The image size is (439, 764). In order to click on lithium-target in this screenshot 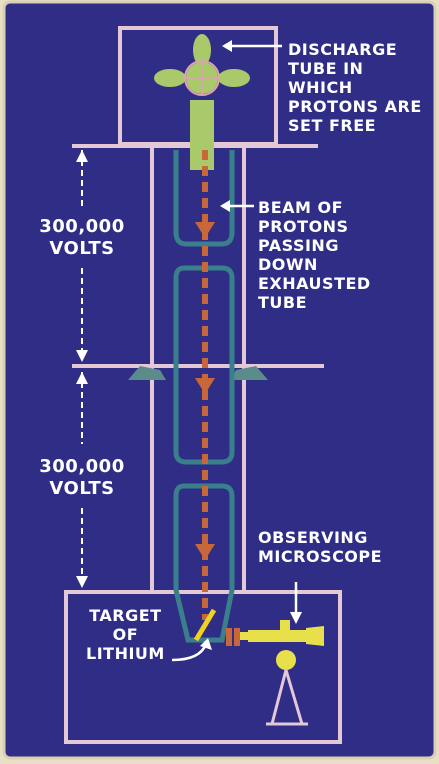, I will do `click(205, 625)`.